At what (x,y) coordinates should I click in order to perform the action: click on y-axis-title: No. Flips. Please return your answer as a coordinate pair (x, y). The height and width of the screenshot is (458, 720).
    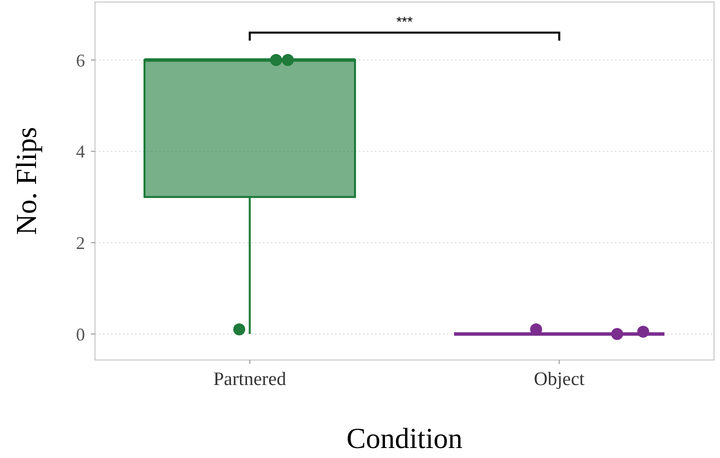
    Looking at the image, I should click on (27, 181).